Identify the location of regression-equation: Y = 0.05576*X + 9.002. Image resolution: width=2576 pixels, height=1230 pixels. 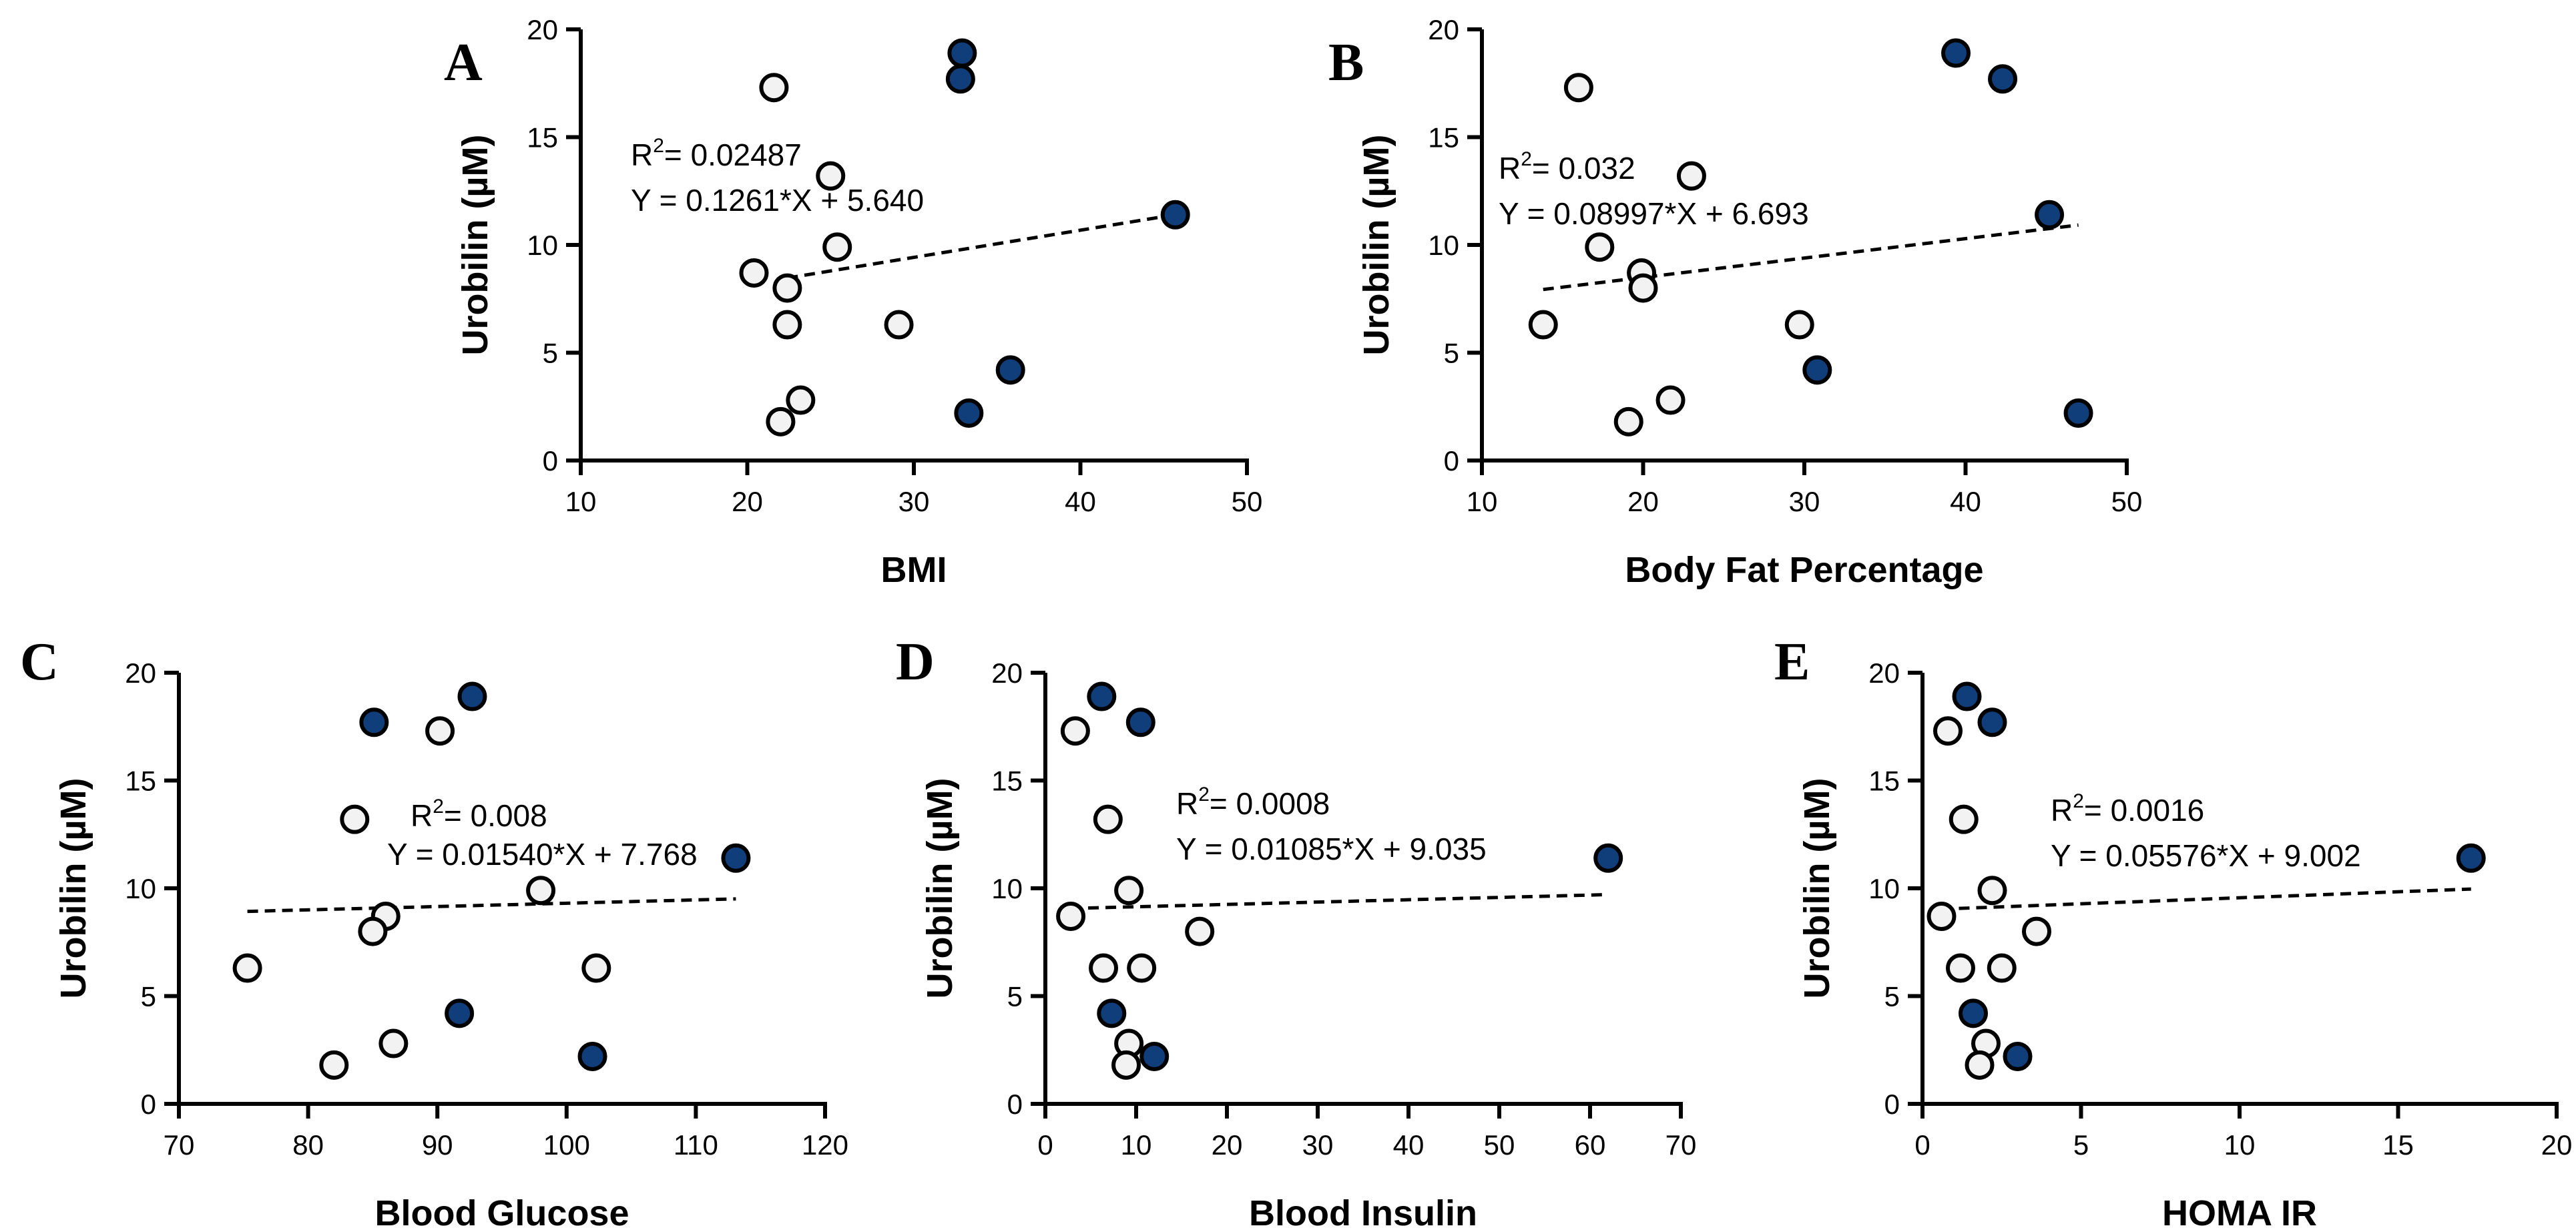
(2206, 855).